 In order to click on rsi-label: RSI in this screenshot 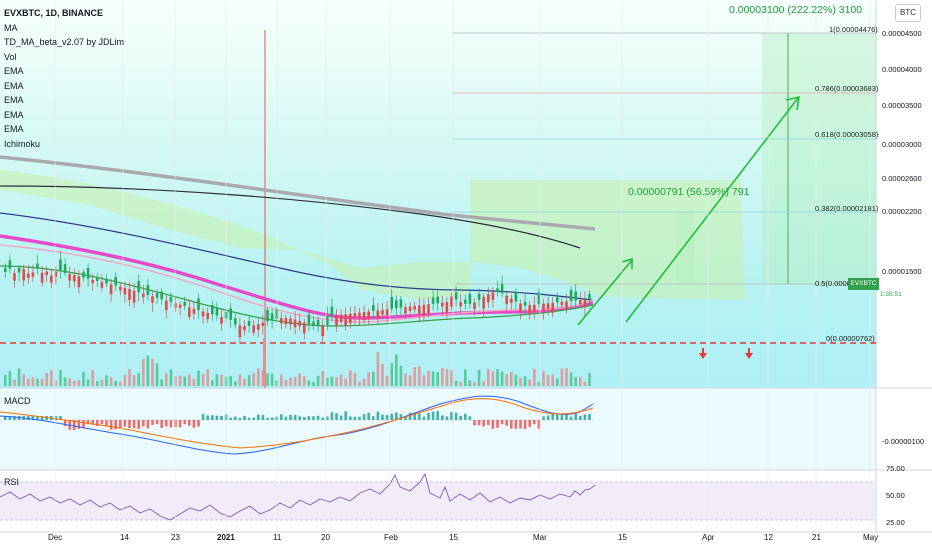, I will do `click(12, 482)`.